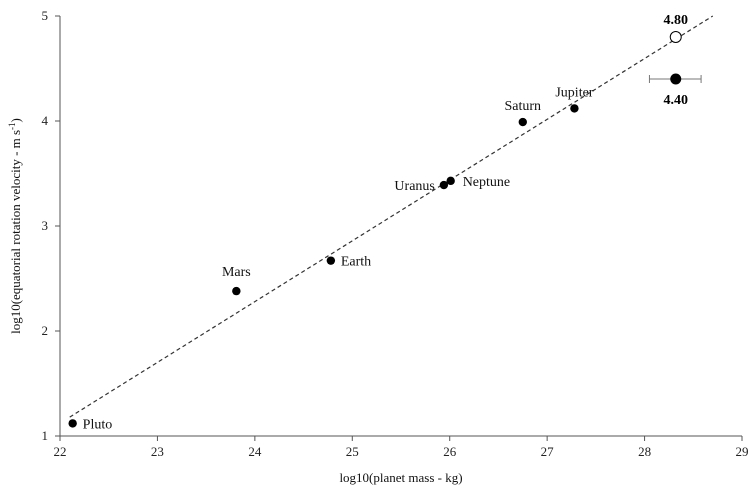  What do you see at coordinates (15, 120) in the screenshot?
I see `y-axis-title-end: )` at bounding box center [15, 120].